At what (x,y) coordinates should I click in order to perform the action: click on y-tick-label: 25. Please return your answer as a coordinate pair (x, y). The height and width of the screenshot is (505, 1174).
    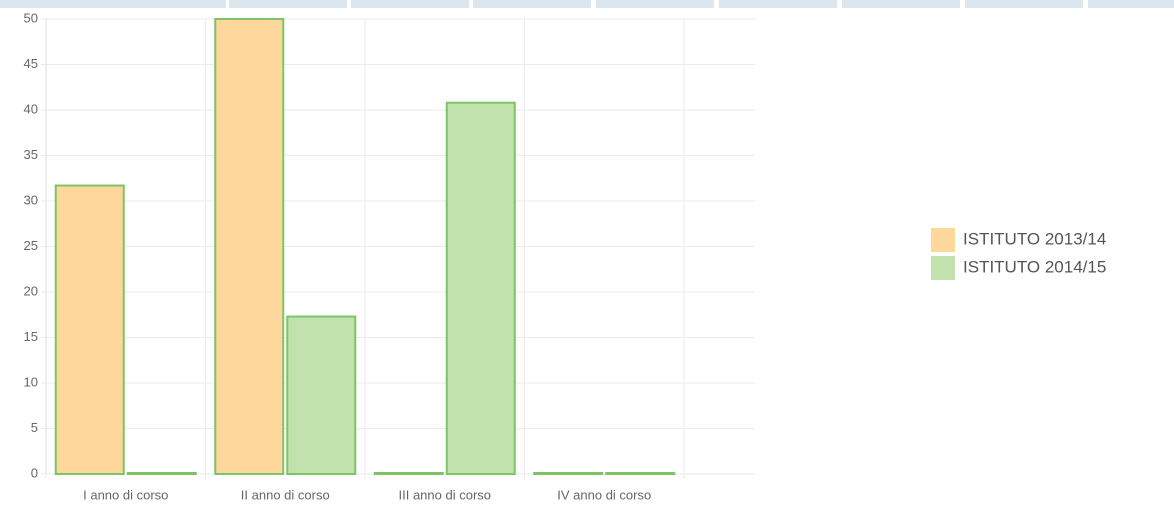
    Looking at the image, I should click on (31, 245).